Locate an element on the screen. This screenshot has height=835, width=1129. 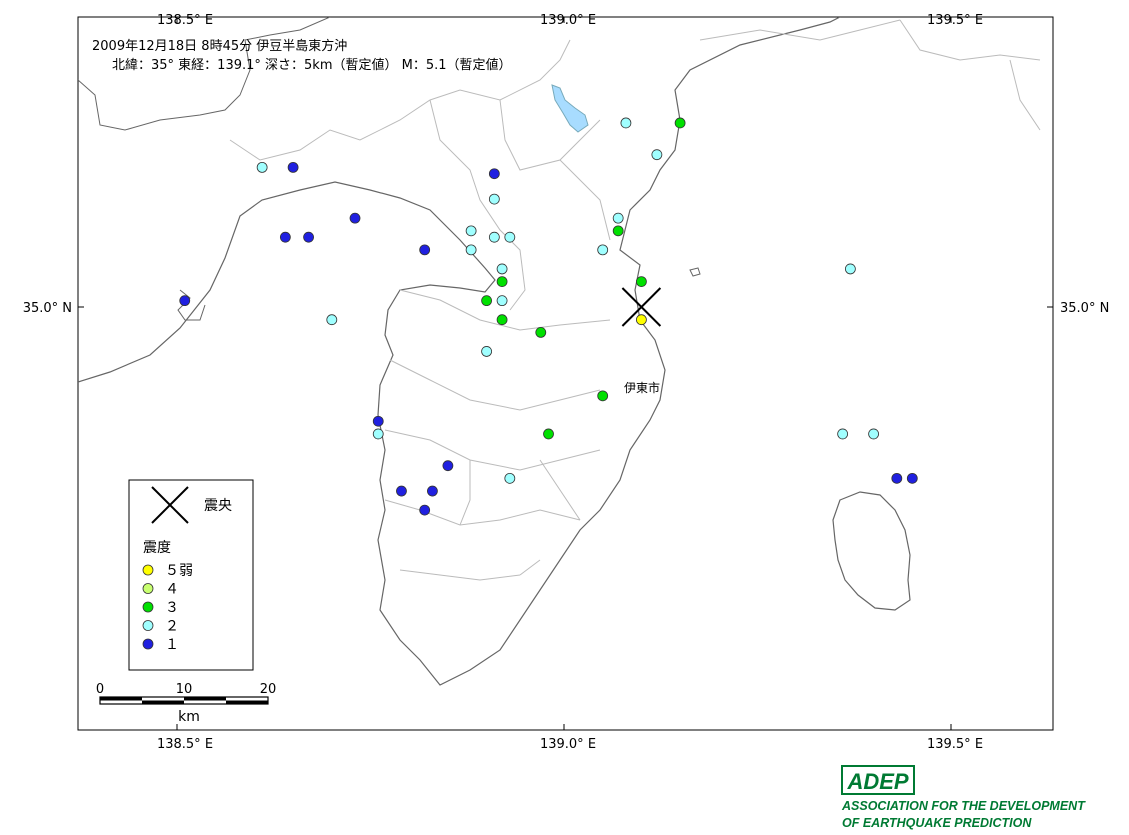
bottom-tick-label: 139.0° E is located at coordinates (568, 744).